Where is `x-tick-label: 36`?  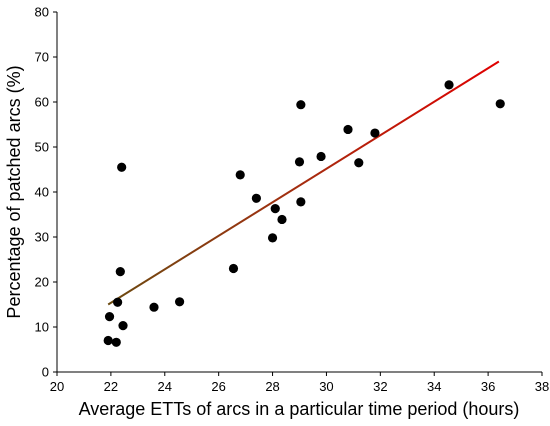 x-tick-label: 36 is located at coordinates (488, 386).